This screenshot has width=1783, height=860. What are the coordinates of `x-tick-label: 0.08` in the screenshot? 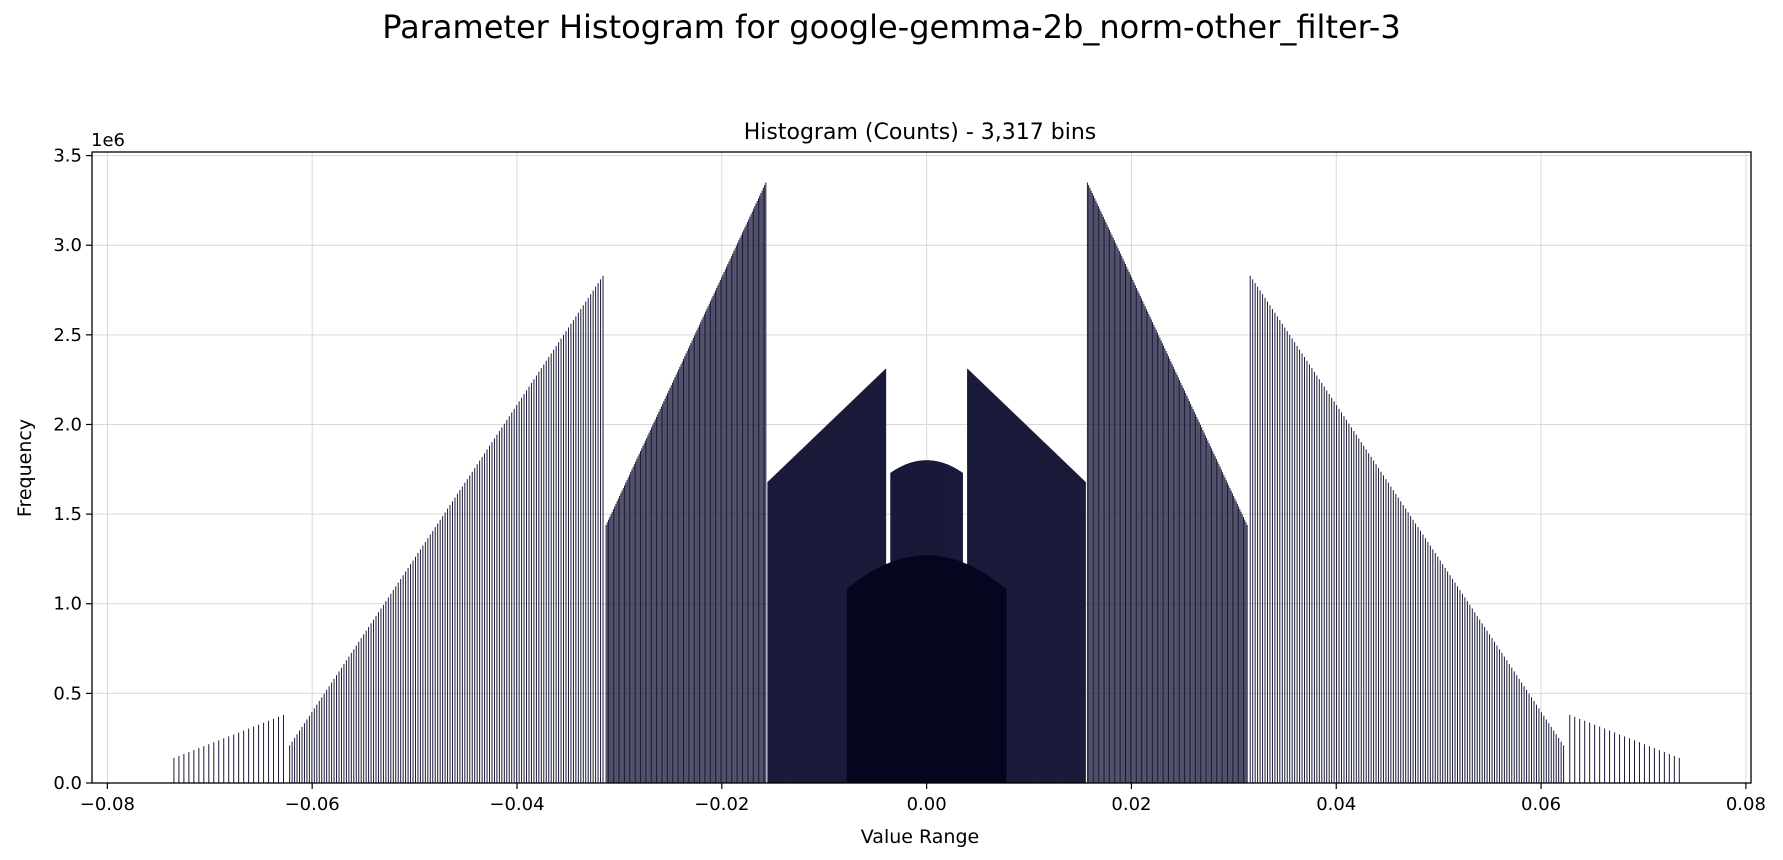 It's located at (1746, 804).